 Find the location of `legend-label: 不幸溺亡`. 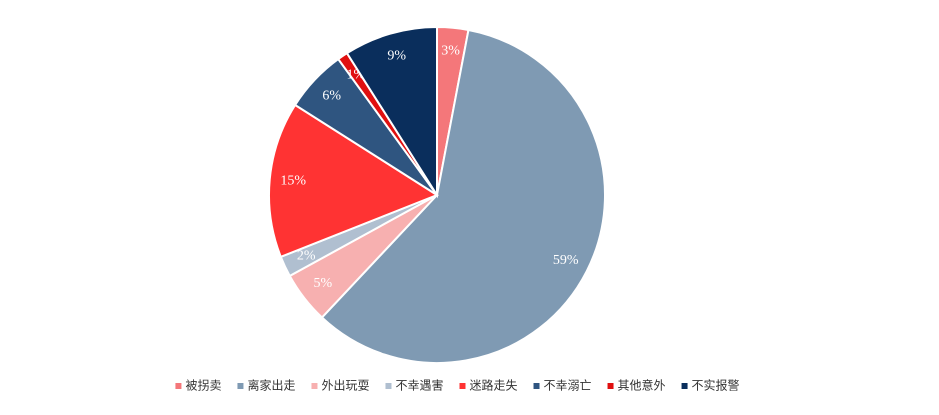

legend-label: 不幸溺亡 is located at coordinates (568, 386).